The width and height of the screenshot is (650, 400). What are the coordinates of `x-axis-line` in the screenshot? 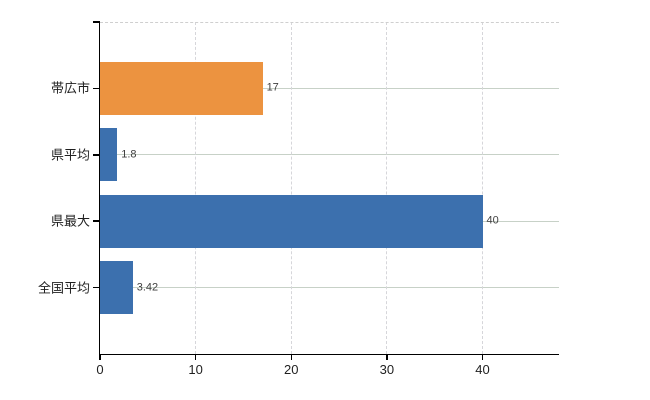 It's located at (328, 354).